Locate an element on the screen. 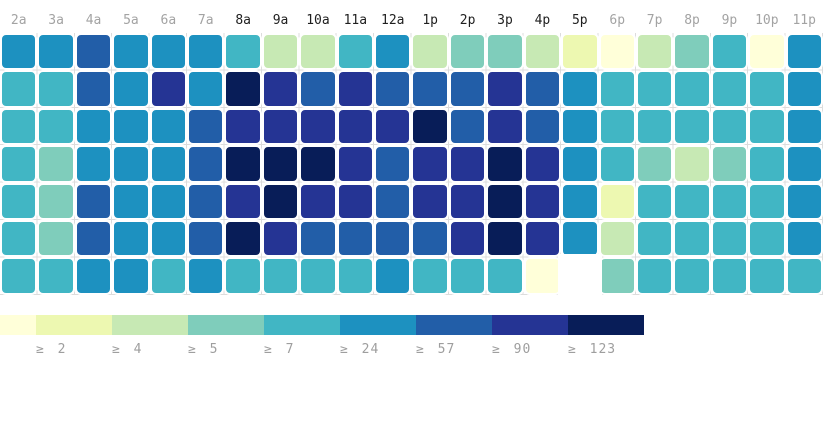 Image resolution: width=823 pixels, height=432 pixels. heatmap-cell-r3-12a is located at coordinates (393, 126).